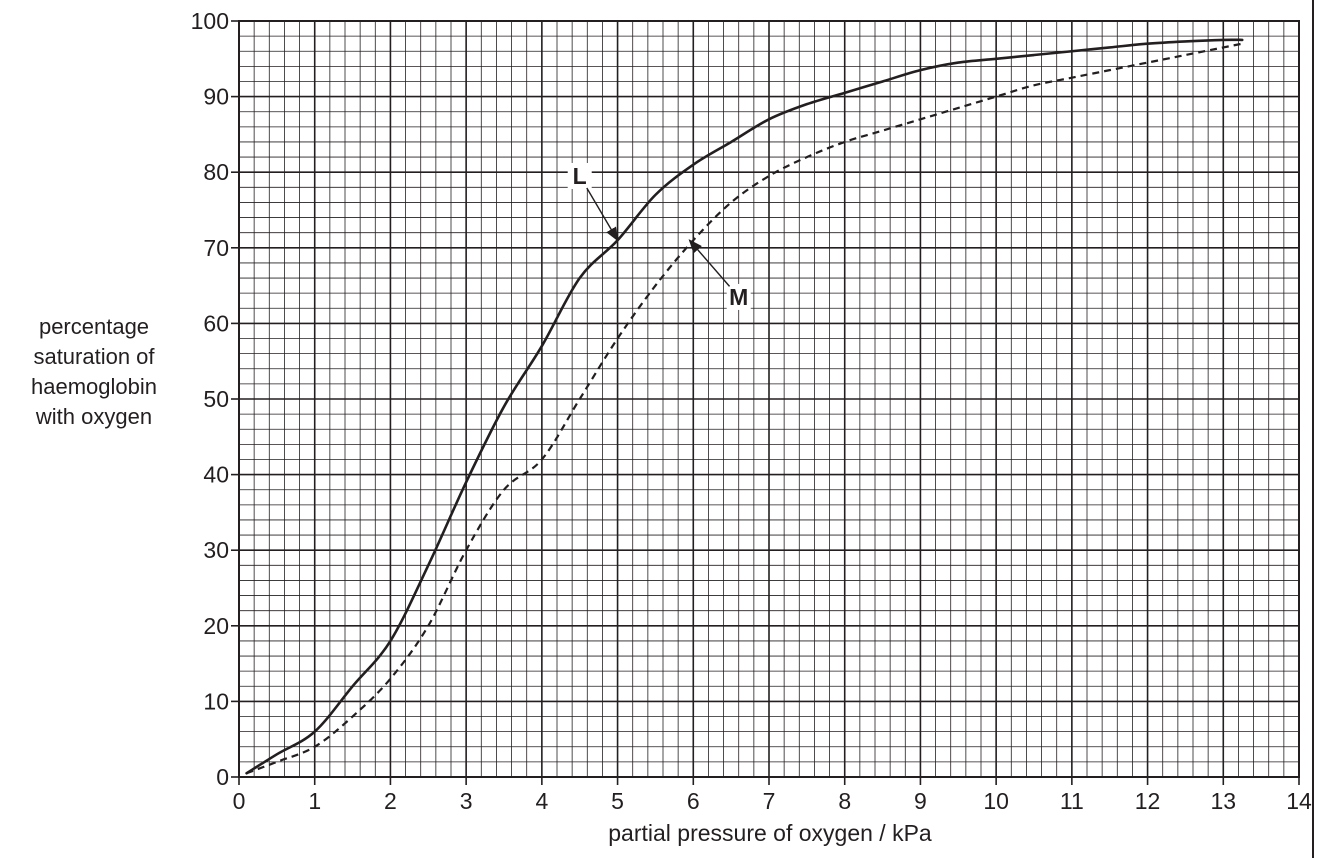 This screenshot has width=1320, height=858. I want to click on page-edge-rule, so click(1313, 429).